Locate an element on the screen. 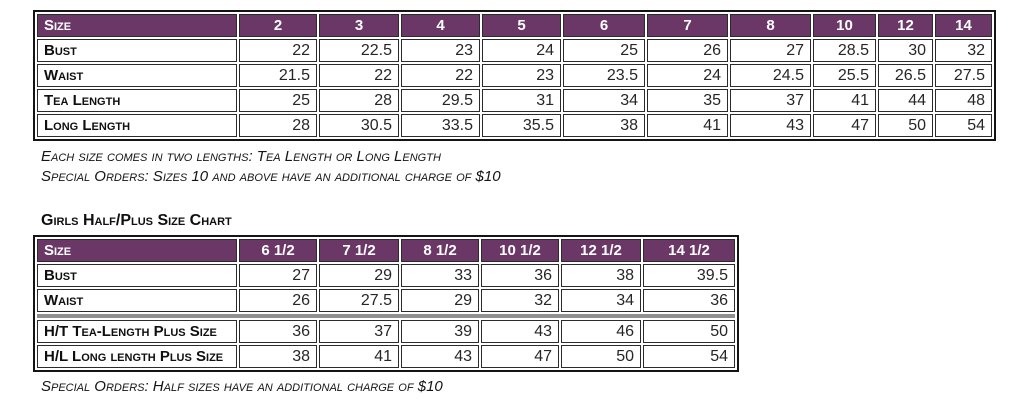 This screenshot has width=1024, height=407. measurement-cell: 35.5 is located at coordinates (521, 125).